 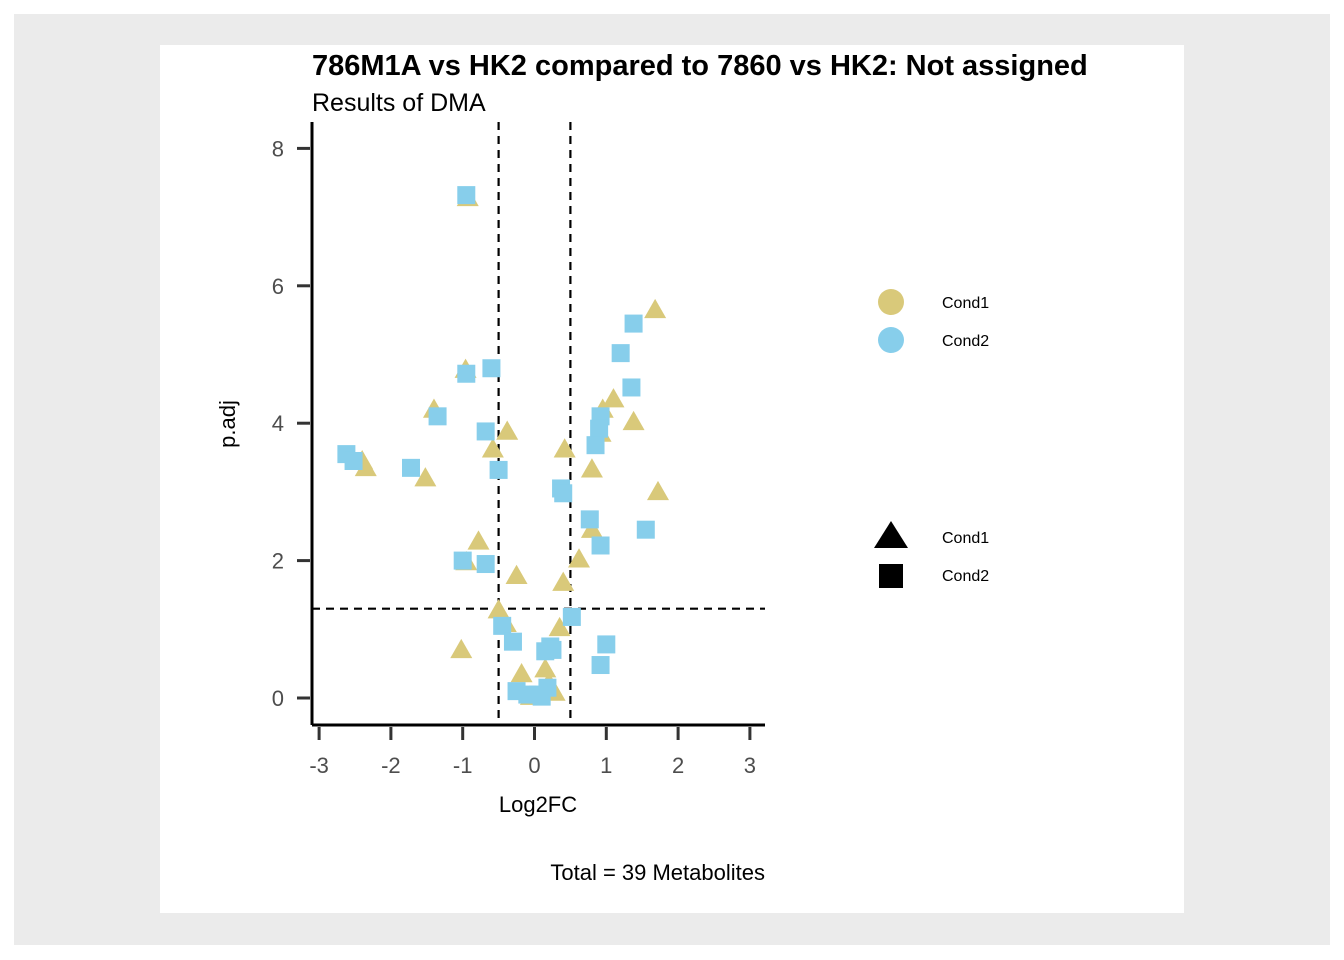 I want to click on x-tick-label: 0, so click(x=534, y=765).